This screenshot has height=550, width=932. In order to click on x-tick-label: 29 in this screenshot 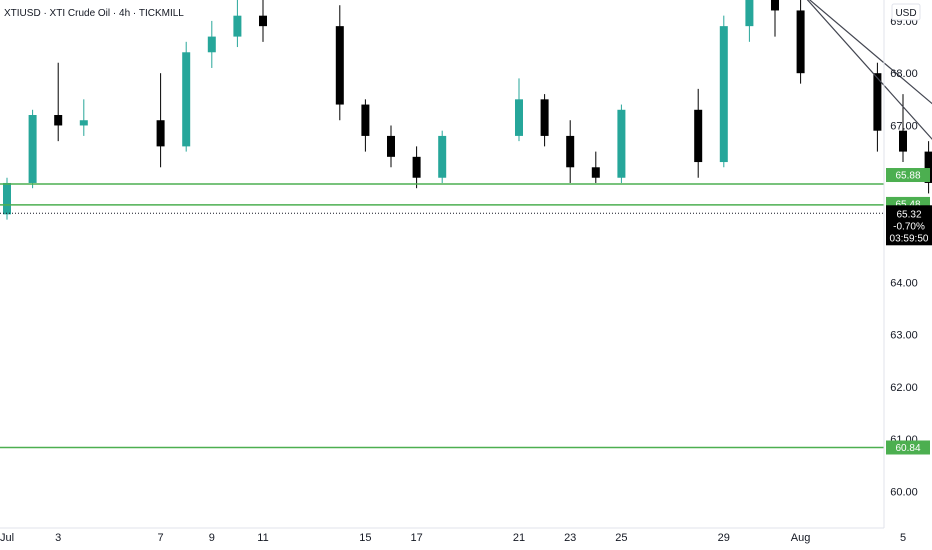, I will do `click(724, 538)`.